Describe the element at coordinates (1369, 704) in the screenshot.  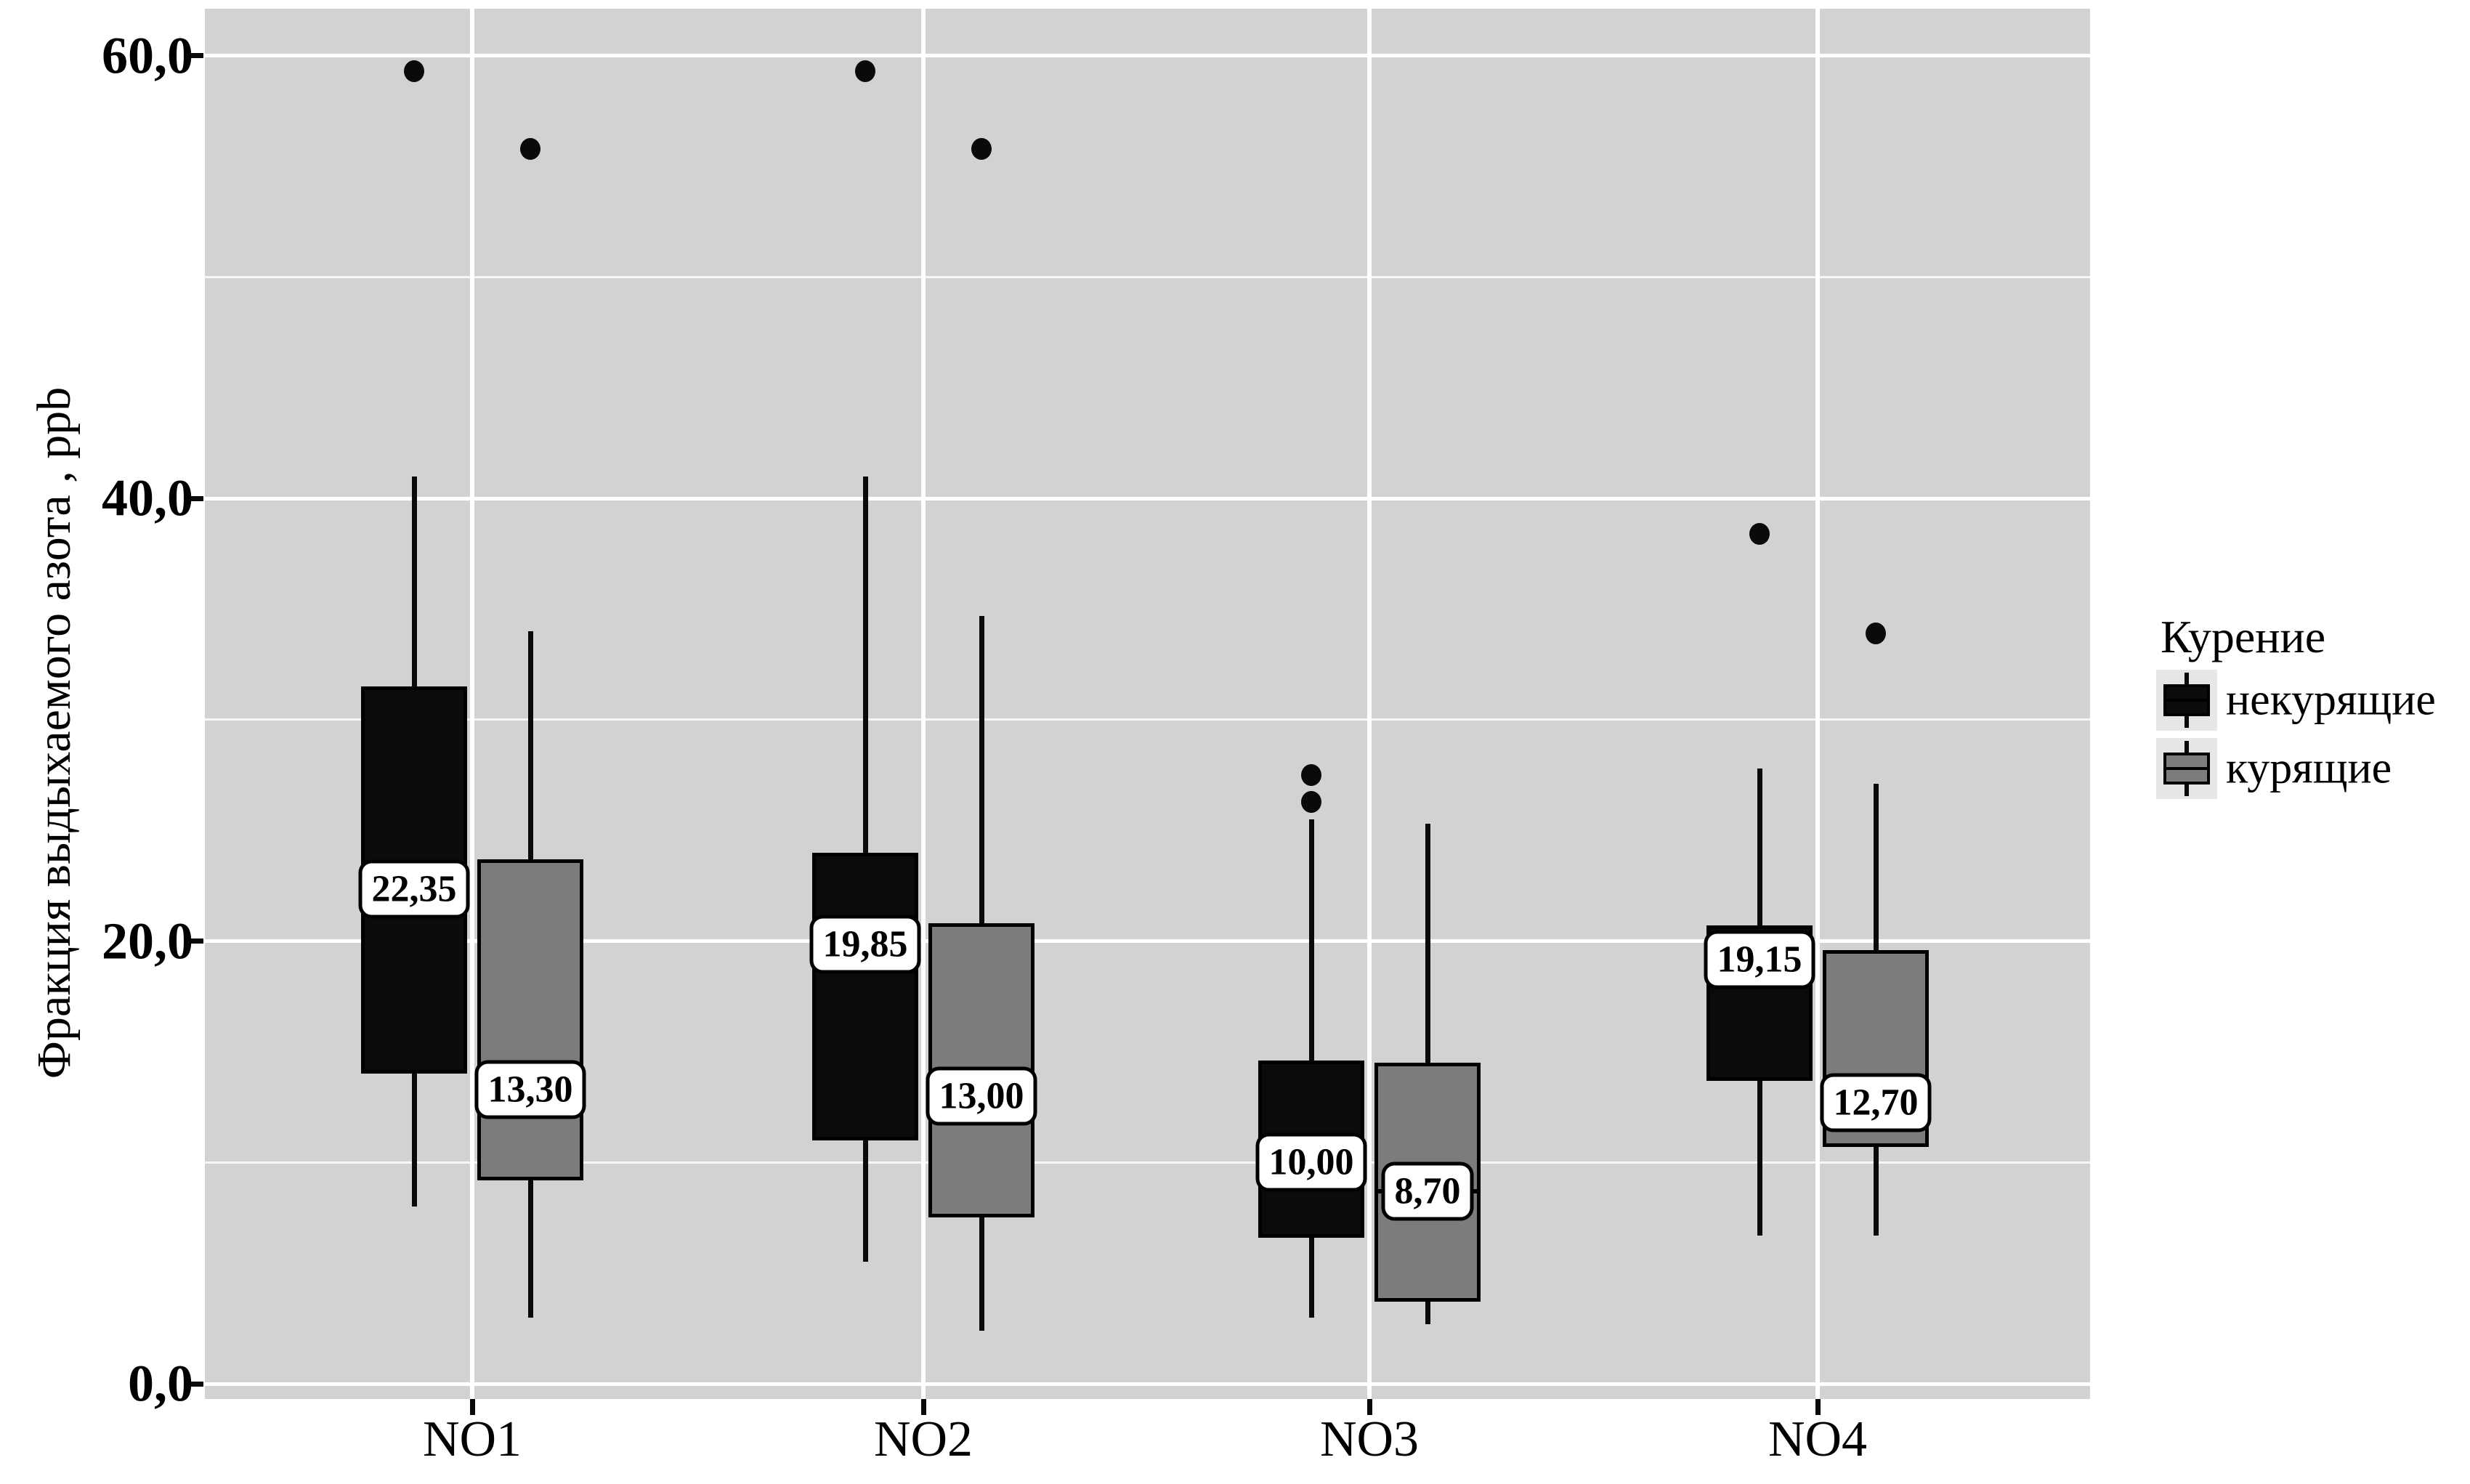
I see `gridline-category-NO3` at that location.